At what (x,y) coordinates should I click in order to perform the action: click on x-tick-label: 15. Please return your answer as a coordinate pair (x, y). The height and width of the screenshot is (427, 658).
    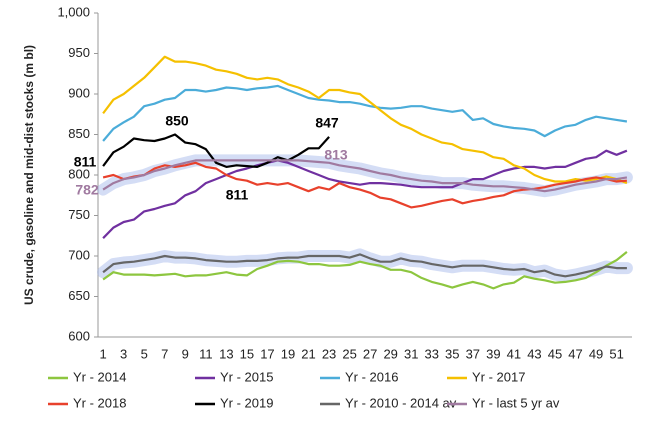
    Looking at the image, I should click on (247, 353).